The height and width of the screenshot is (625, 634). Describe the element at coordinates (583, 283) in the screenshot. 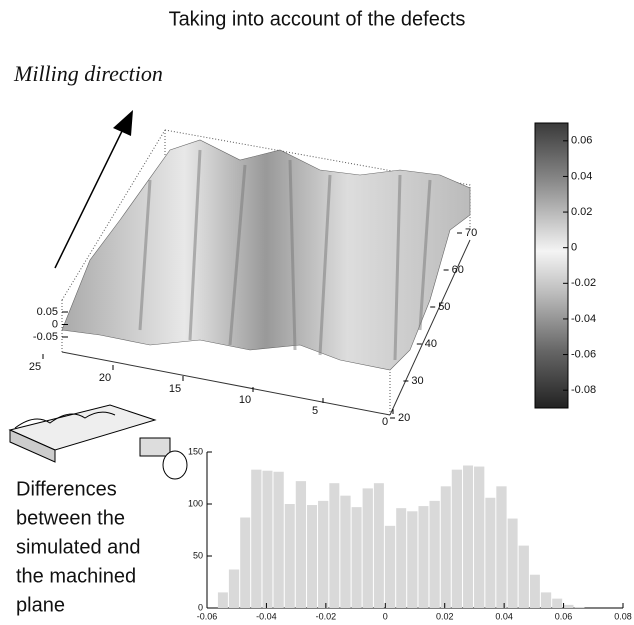

I see `colorbar-tick-label: -0.02` at that location.